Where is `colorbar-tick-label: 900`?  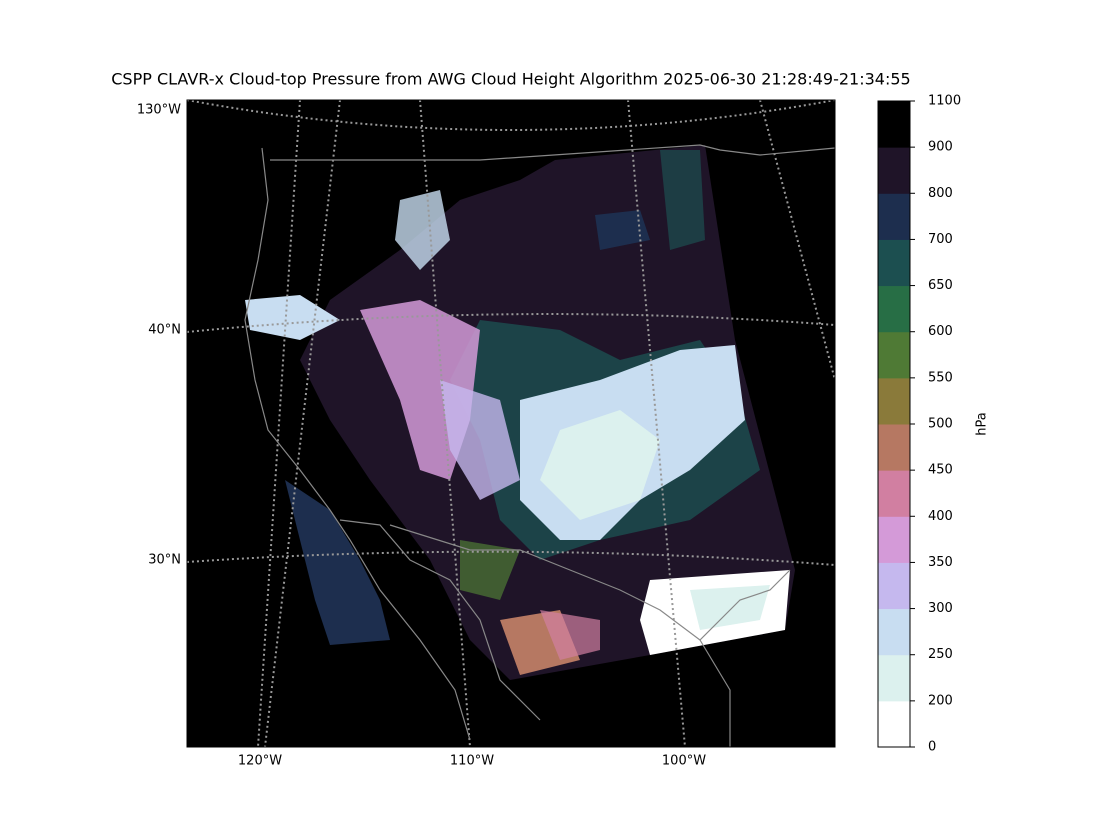
colorbar-tick-label: 900 is located at coordinates (940, 147).